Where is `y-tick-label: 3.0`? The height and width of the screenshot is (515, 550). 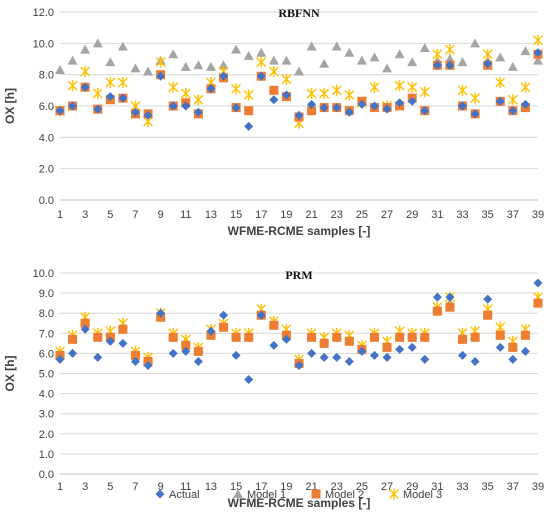
y-tick-label: 3.0 is located at coordinates (46, 415).